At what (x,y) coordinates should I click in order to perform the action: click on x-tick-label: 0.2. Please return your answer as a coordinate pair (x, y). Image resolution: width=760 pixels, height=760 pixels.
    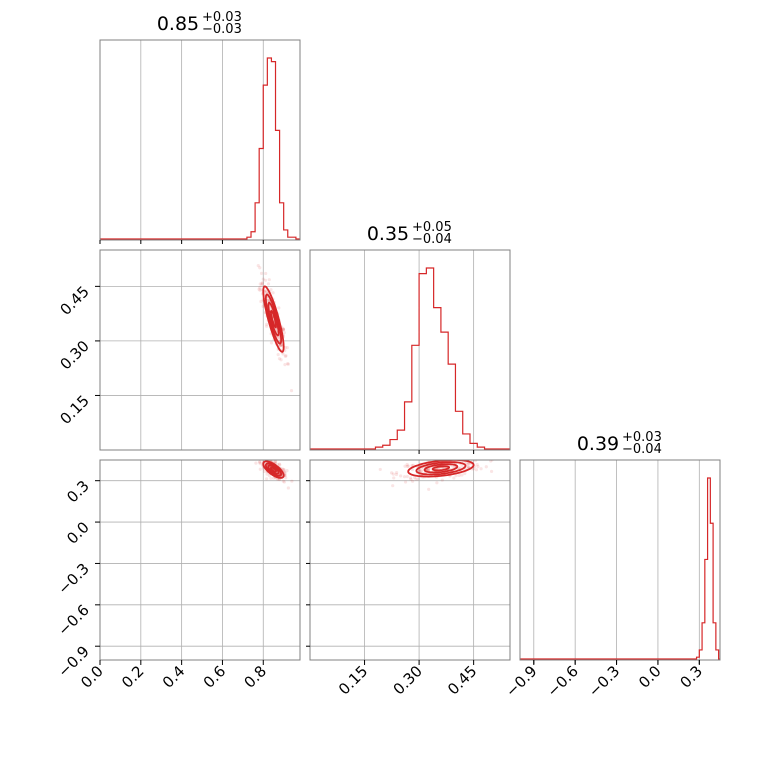
    Looking at the image, I should click on (133, 677).